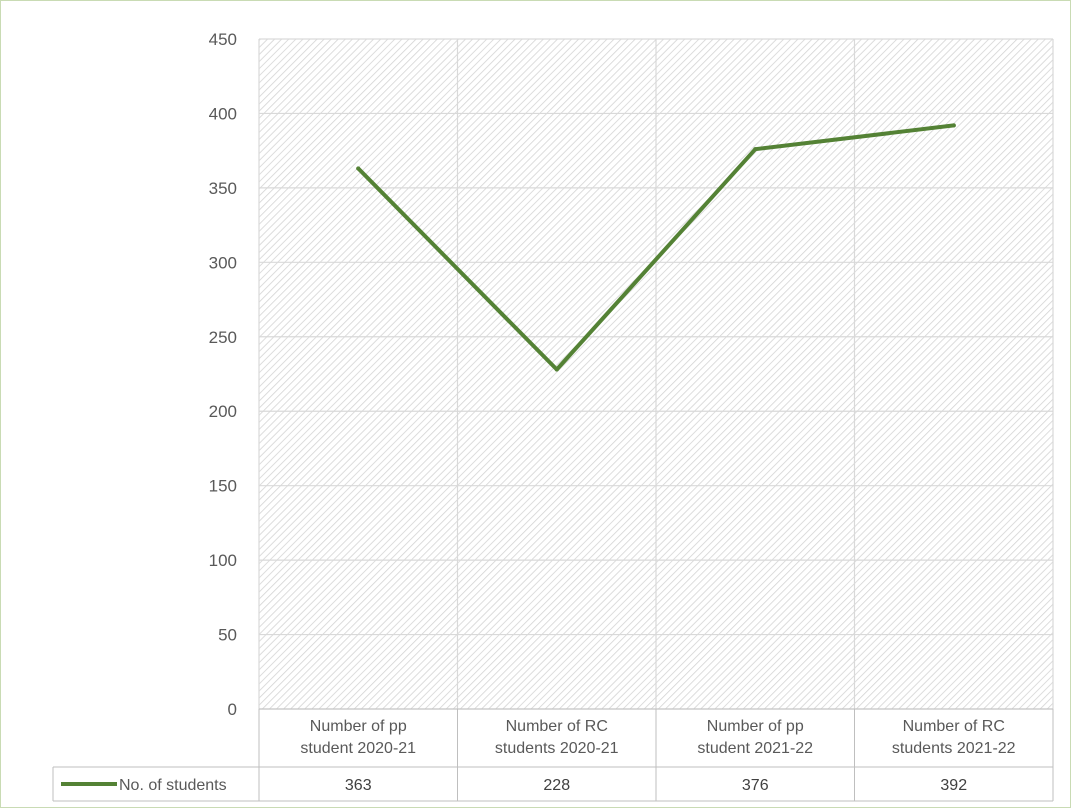  Describe the element at coordinates (173, 785) in the screenshot. I see `legend-series-label: No. of students` at that location.